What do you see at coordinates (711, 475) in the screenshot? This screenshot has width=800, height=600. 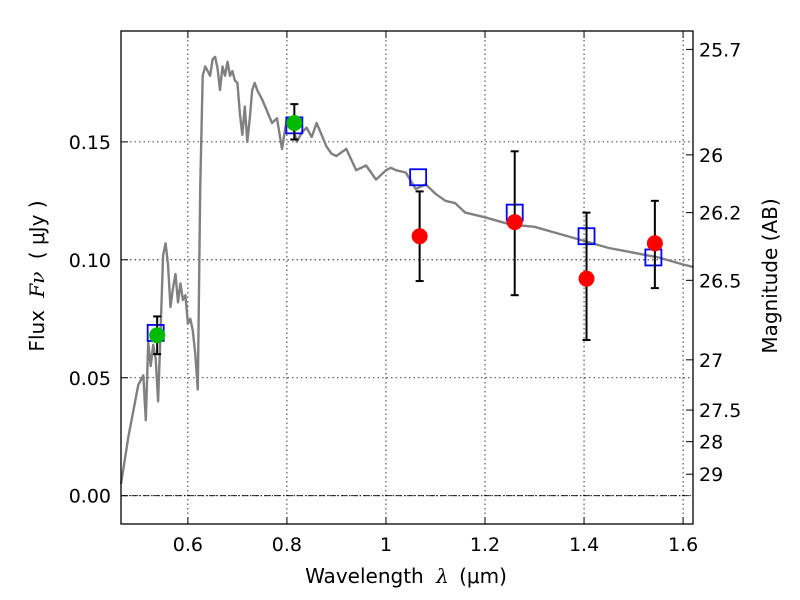 I see `y2-tick-label: 29` at bounding box center [711, 475].